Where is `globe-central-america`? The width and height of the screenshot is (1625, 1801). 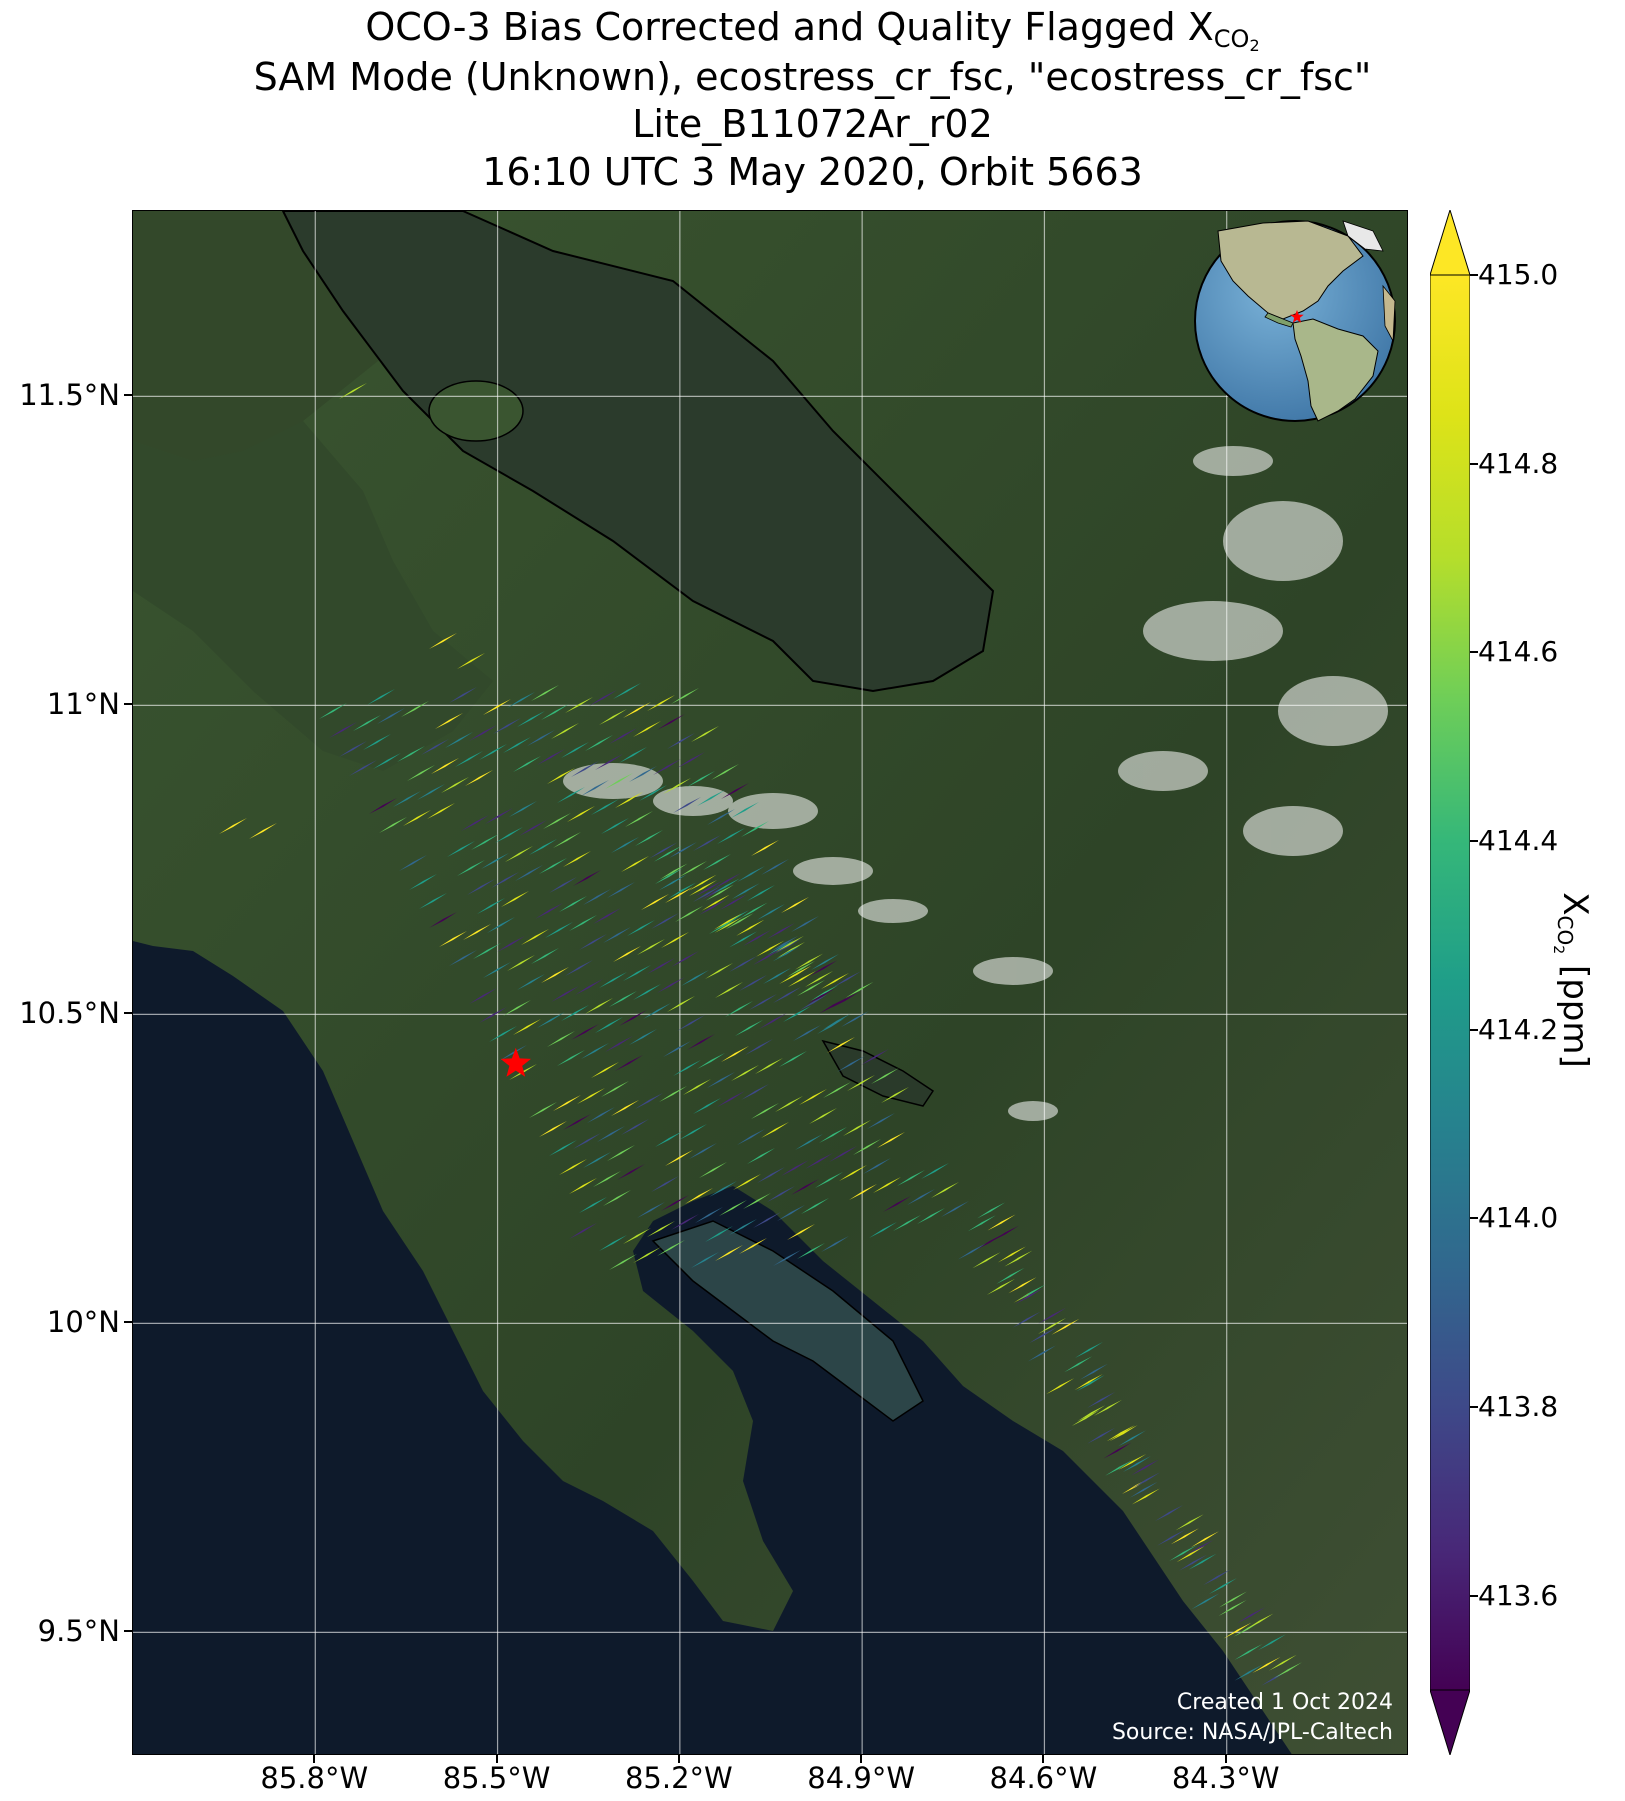
globe-central-america is located at coordinates (1279, 320).